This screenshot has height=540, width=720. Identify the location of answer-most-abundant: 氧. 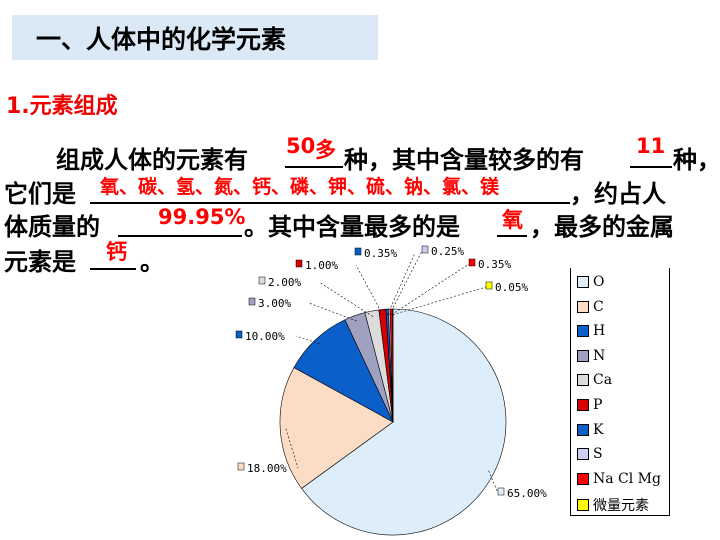
(512, 220).